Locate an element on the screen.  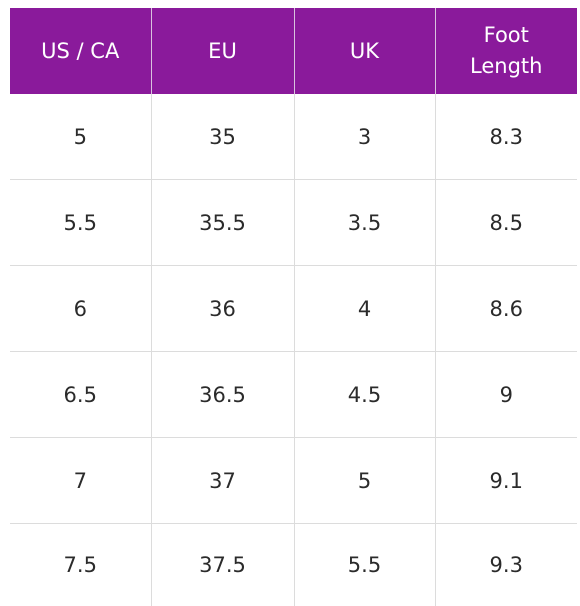
cell-us-ca: 7 is located at coordinates (80, 481).